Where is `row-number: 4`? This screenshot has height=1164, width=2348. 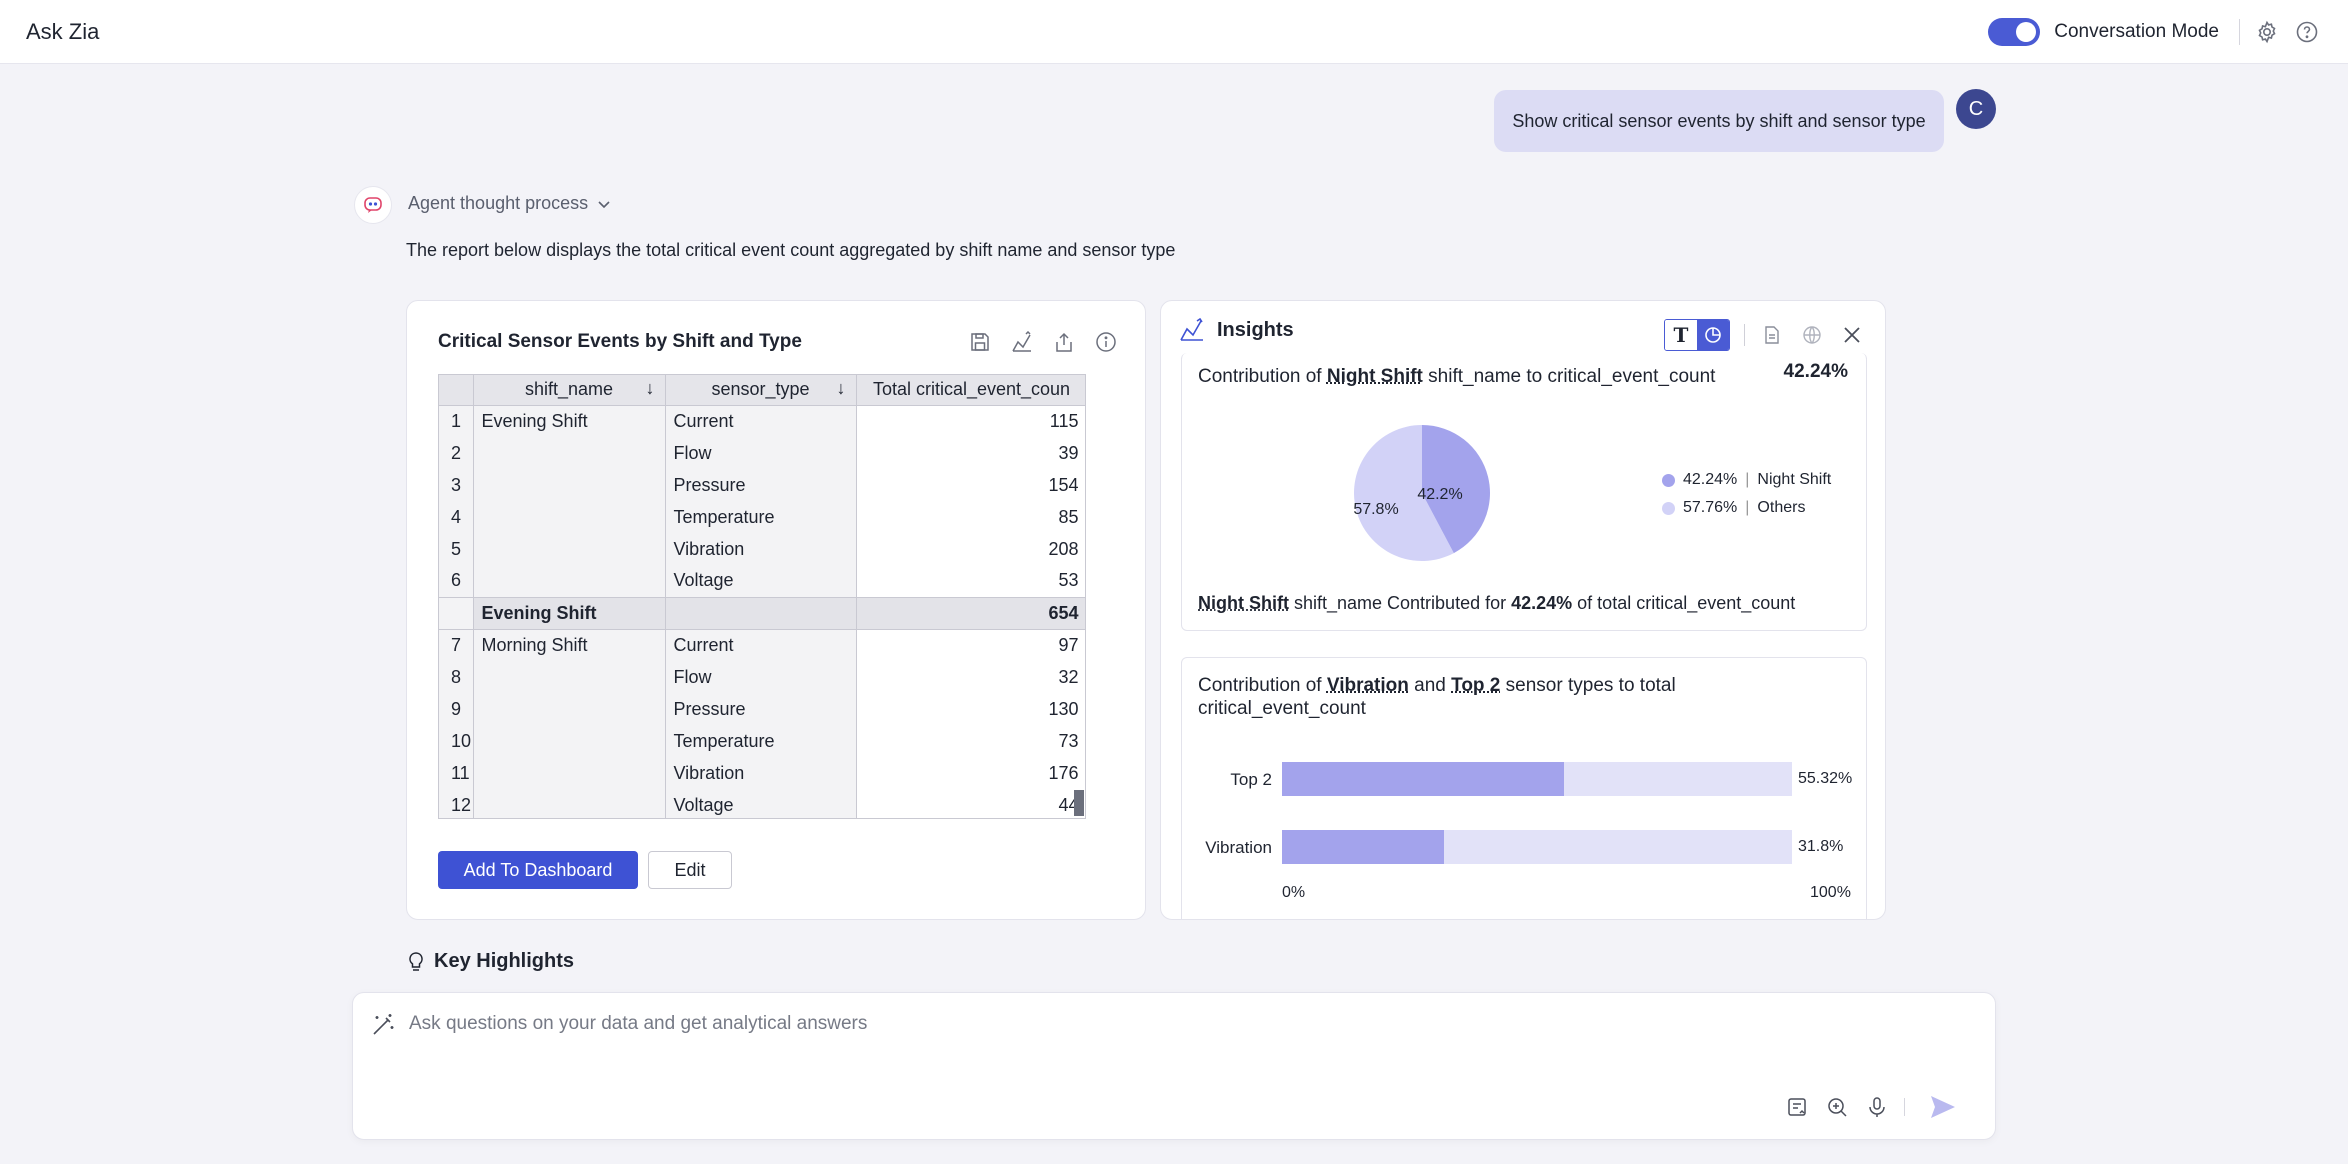
row-number: 4 is located at coordinates (456, 517).